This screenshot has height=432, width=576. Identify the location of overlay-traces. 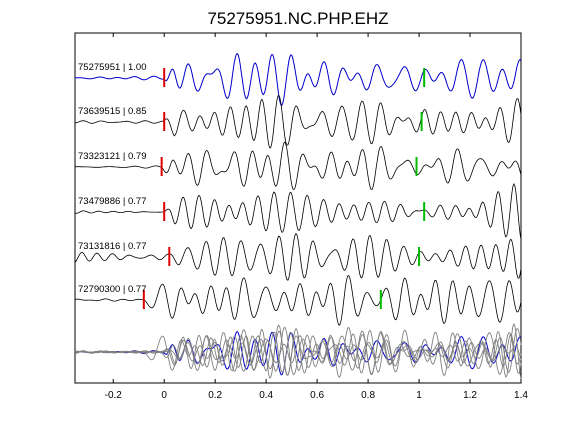
(298, 351).